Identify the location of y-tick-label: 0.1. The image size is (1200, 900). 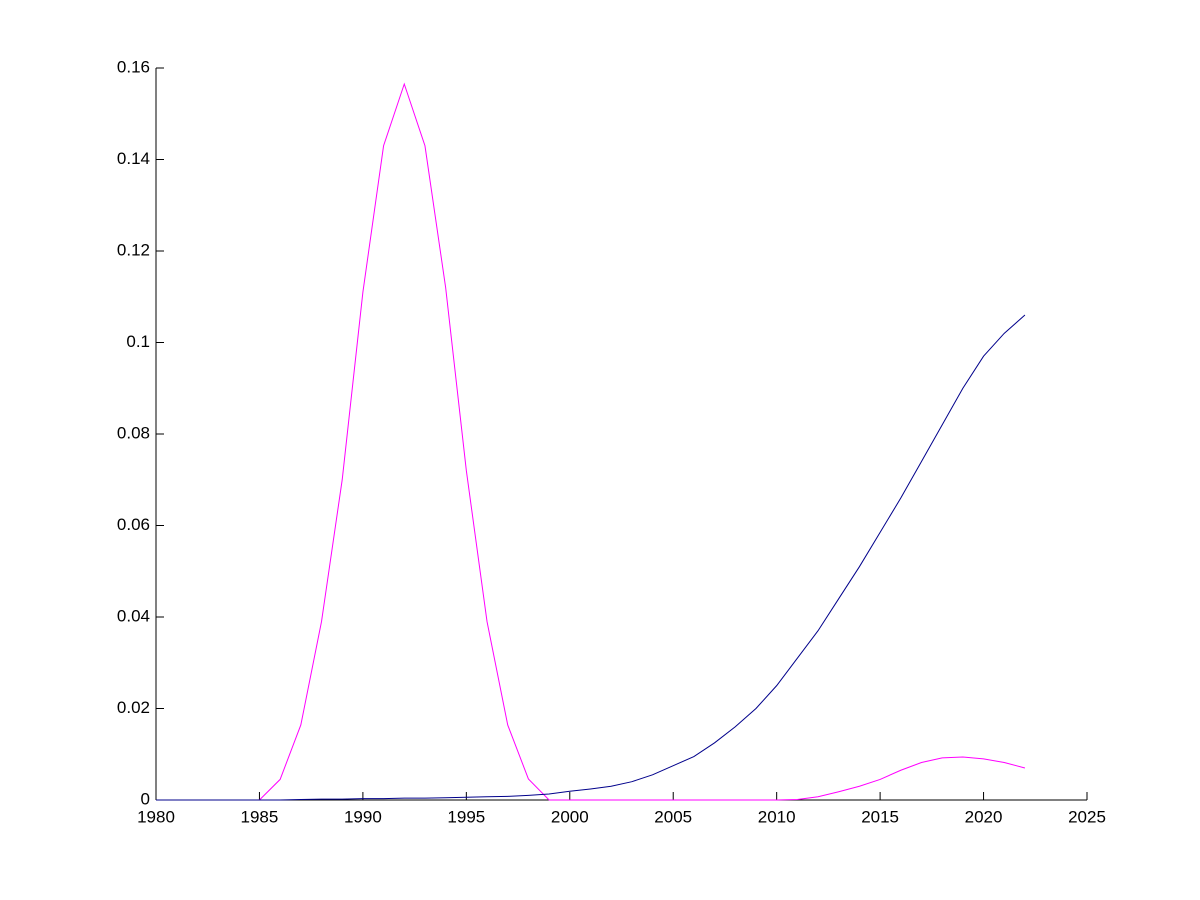
(138, 341).